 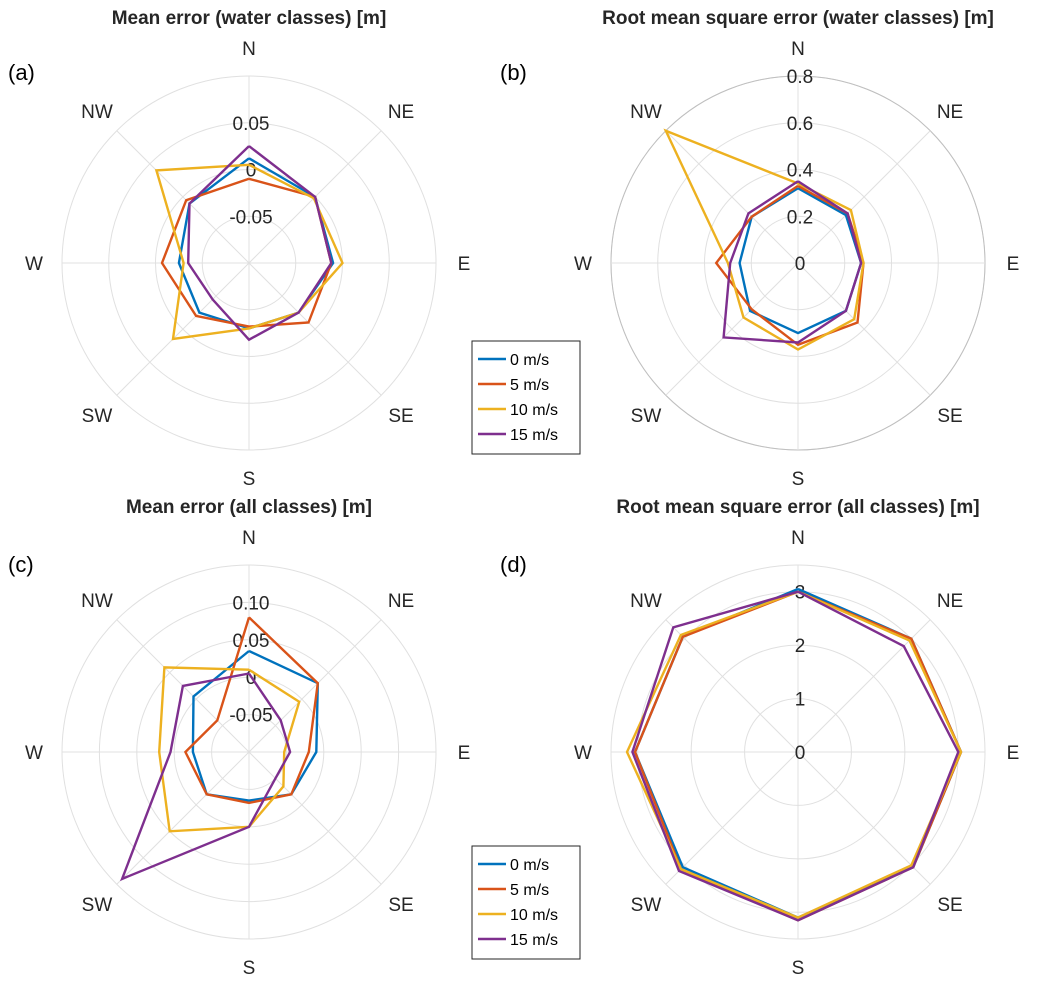 What do you see at coordinates (251, 603) in the screenshot?
I see `radial-tick-label: 0.10` at bounding box center [251, 603].